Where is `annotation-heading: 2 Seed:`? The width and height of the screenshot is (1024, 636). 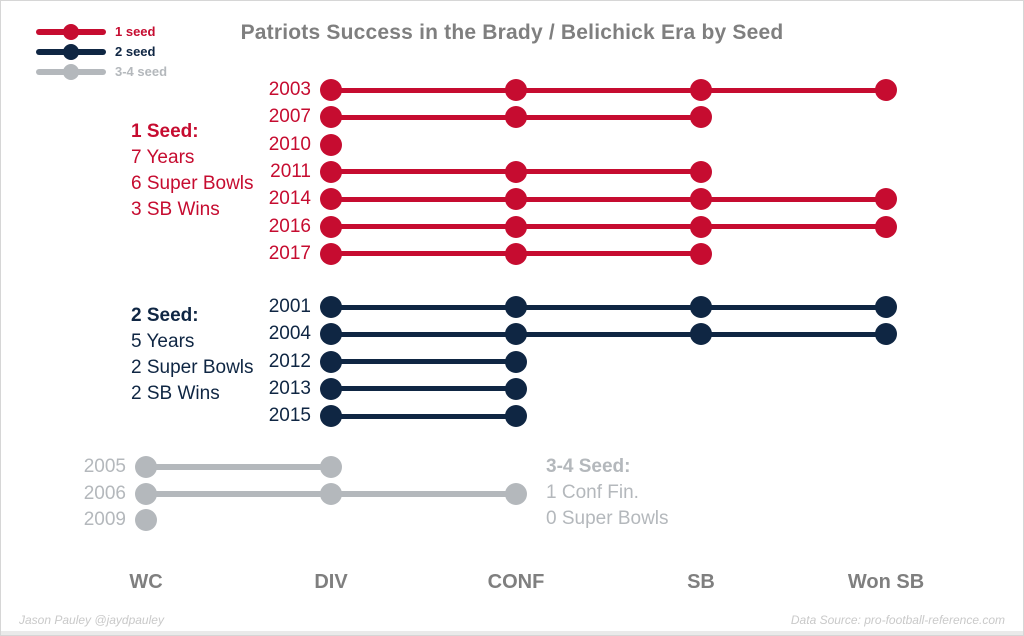 annotation-heading: 2 Seed: is located at coordinates (165, 315).